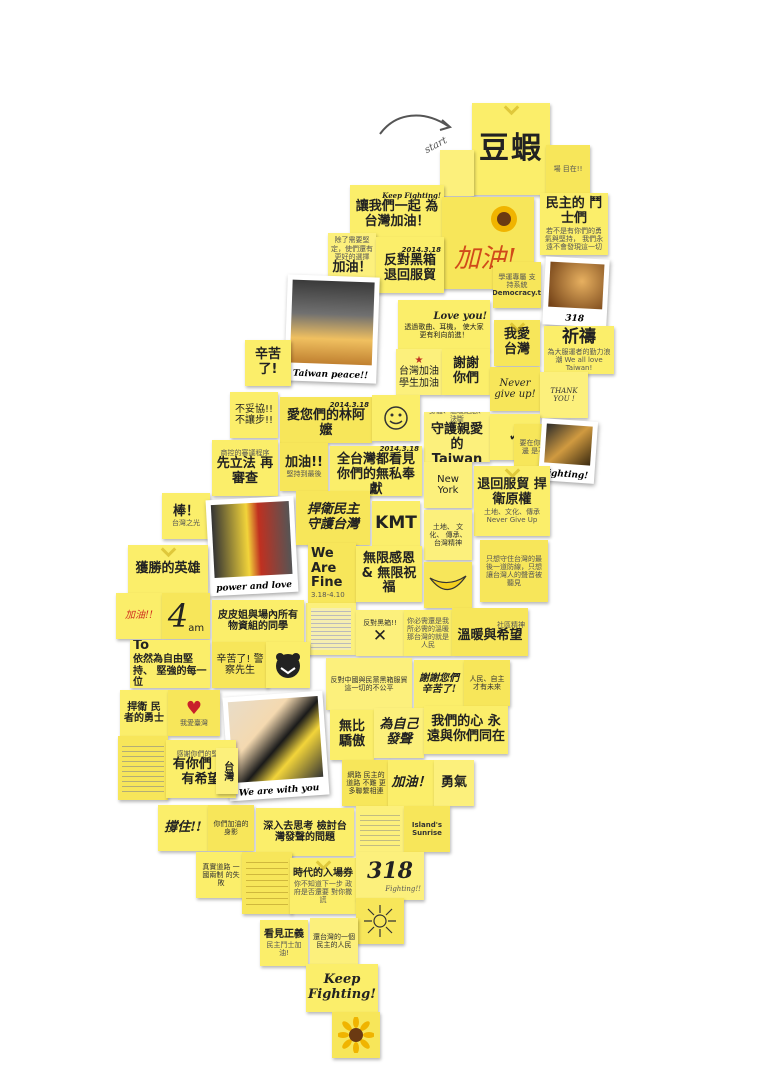  Describe the element at coordinates (485, 240) in the screenshot. I see `sunflower-icon: 加油!` at that location.